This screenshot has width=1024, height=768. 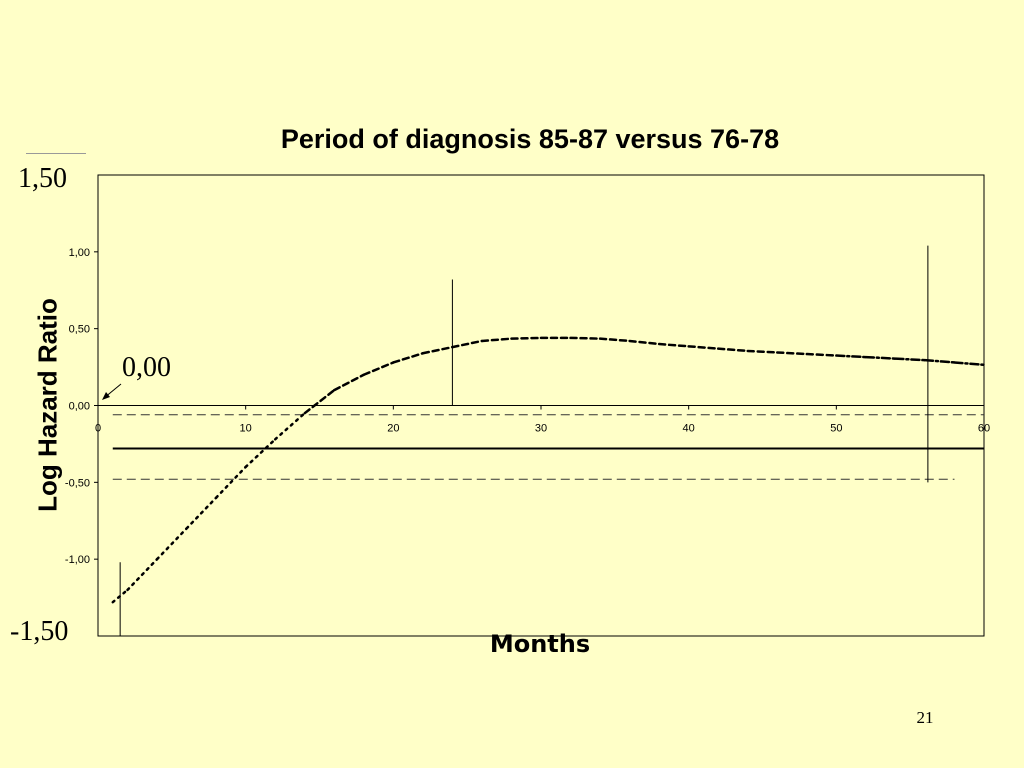 I want to click on page-number: 21, so click(x=925, y=717).